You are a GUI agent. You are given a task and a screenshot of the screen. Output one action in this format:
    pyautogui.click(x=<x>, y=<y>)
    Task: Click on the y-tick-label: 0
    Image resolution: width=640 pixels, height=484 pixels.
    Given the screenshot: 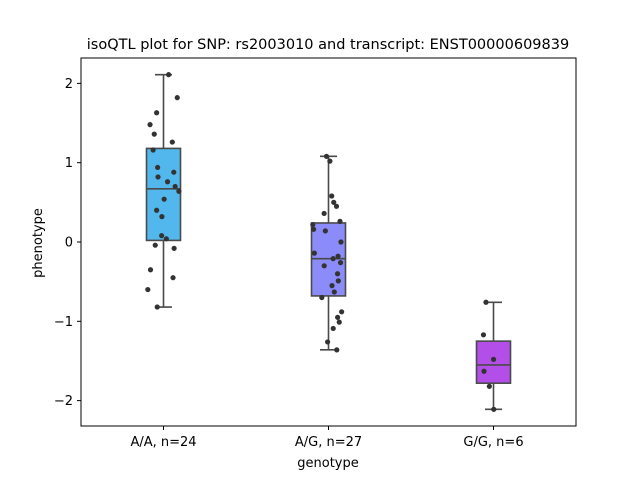 What is the action you would take?
    pyautogui.click(x=69, y=243)
    